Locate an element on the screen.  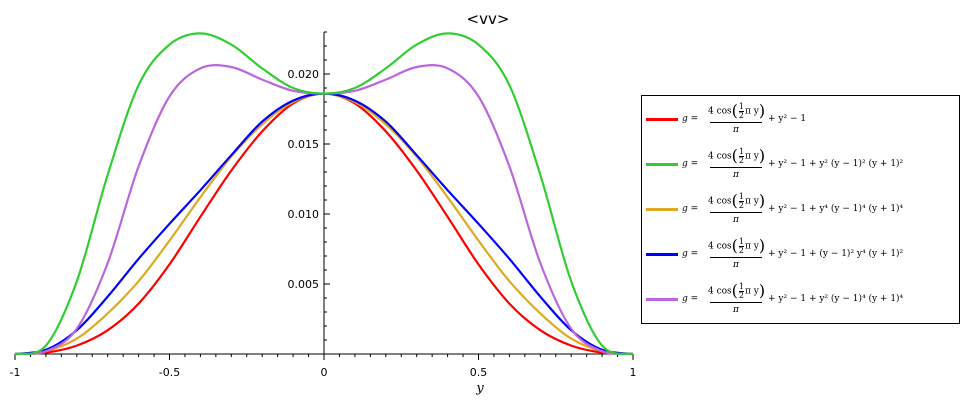
x-tick-label: -0.5 is located at coordinates (169, 372).